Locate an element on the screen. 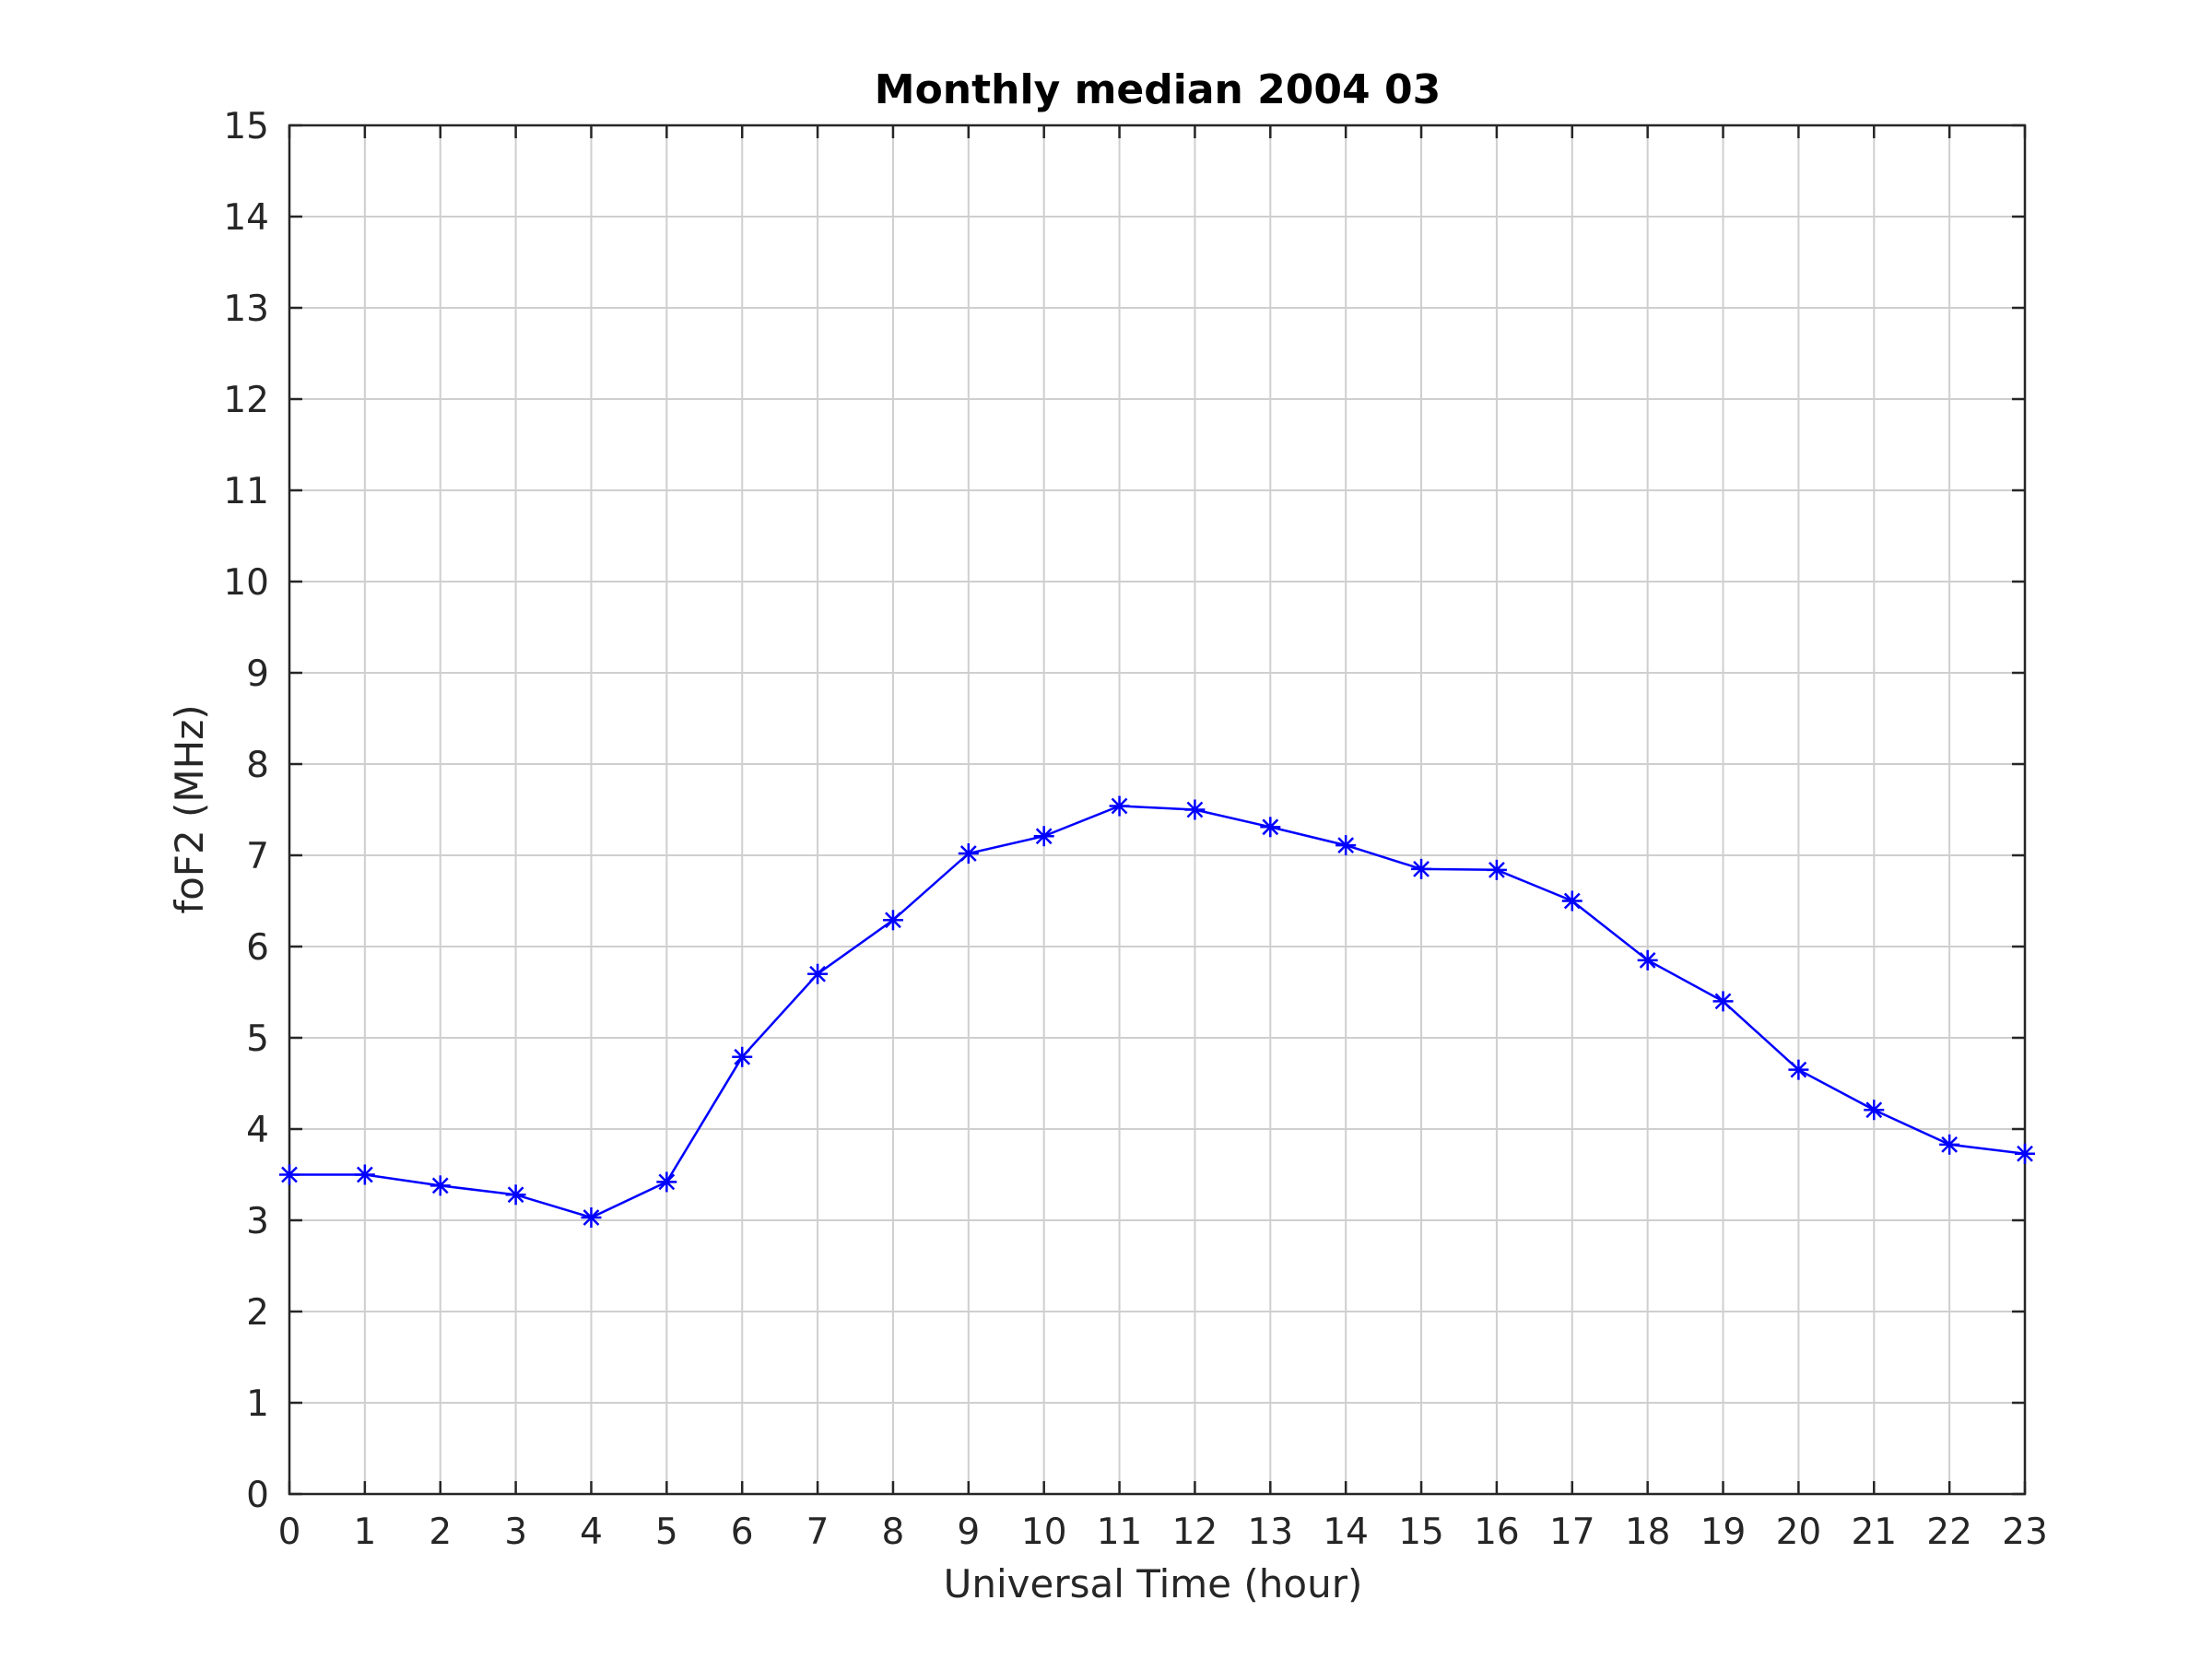 This screenshot has width=2212, height=1659. x-tick-label: 4 is located at coordinates (591, 1532).